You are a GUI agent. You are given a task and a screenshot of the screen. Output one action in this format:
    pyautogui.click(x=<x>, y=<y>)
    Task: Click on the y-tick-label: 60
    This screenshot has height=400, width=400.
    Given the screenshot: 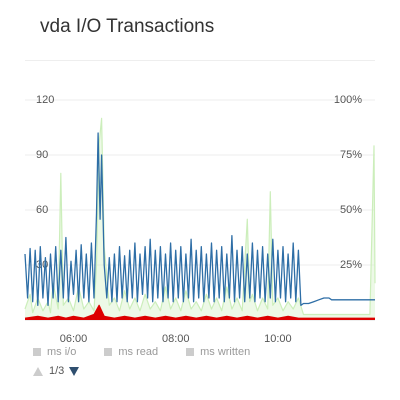 What is the action you would take?
    pyautogui.click(x=42, y=210)
    